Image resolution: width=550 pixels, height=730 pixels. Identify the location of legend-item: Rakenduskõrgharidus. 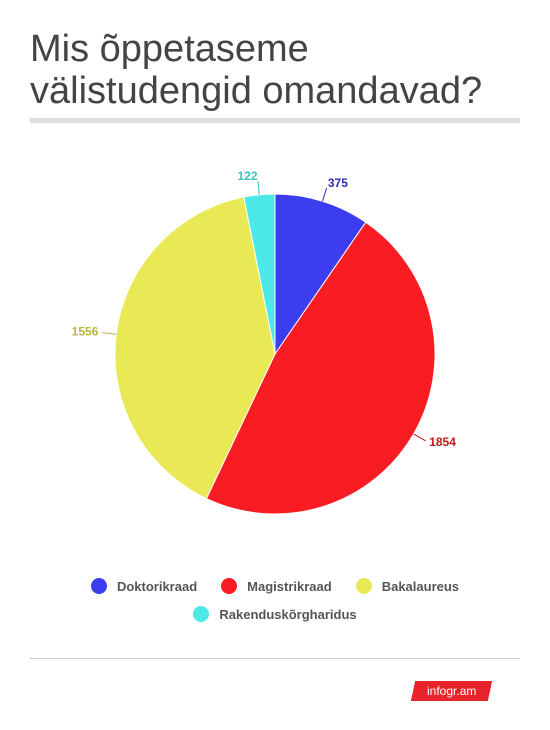
(275, 614).